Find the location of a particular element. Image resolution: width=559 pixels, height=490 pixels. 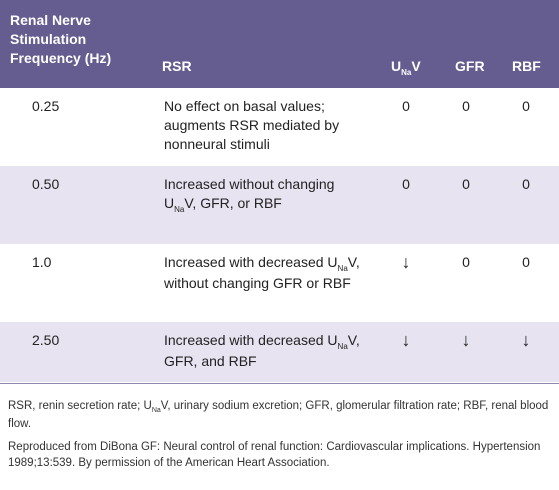

table-bottom-rule is located at coordinates (279, 383).